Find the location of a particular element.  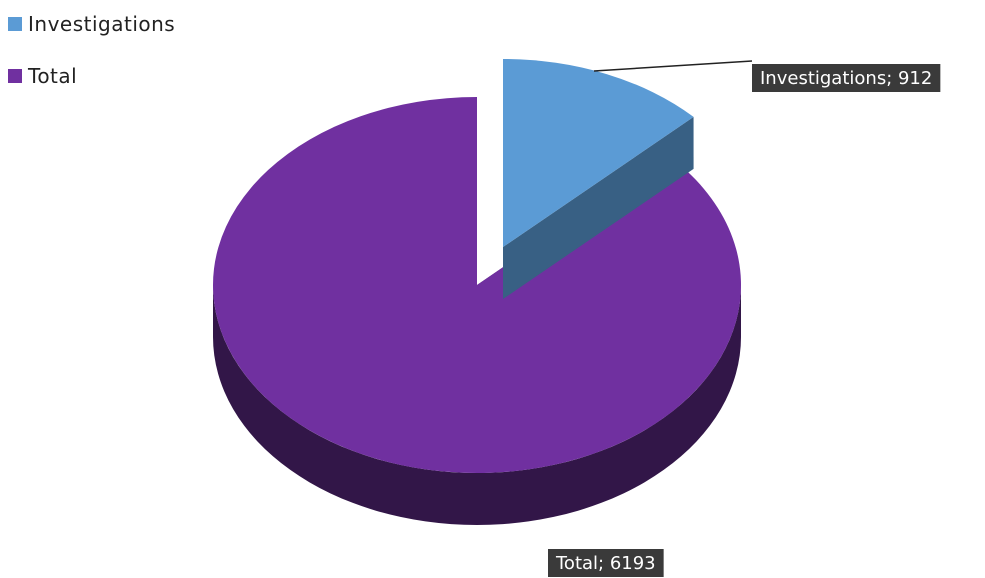

leader-line-investigations is located at coordinates (673, 66).